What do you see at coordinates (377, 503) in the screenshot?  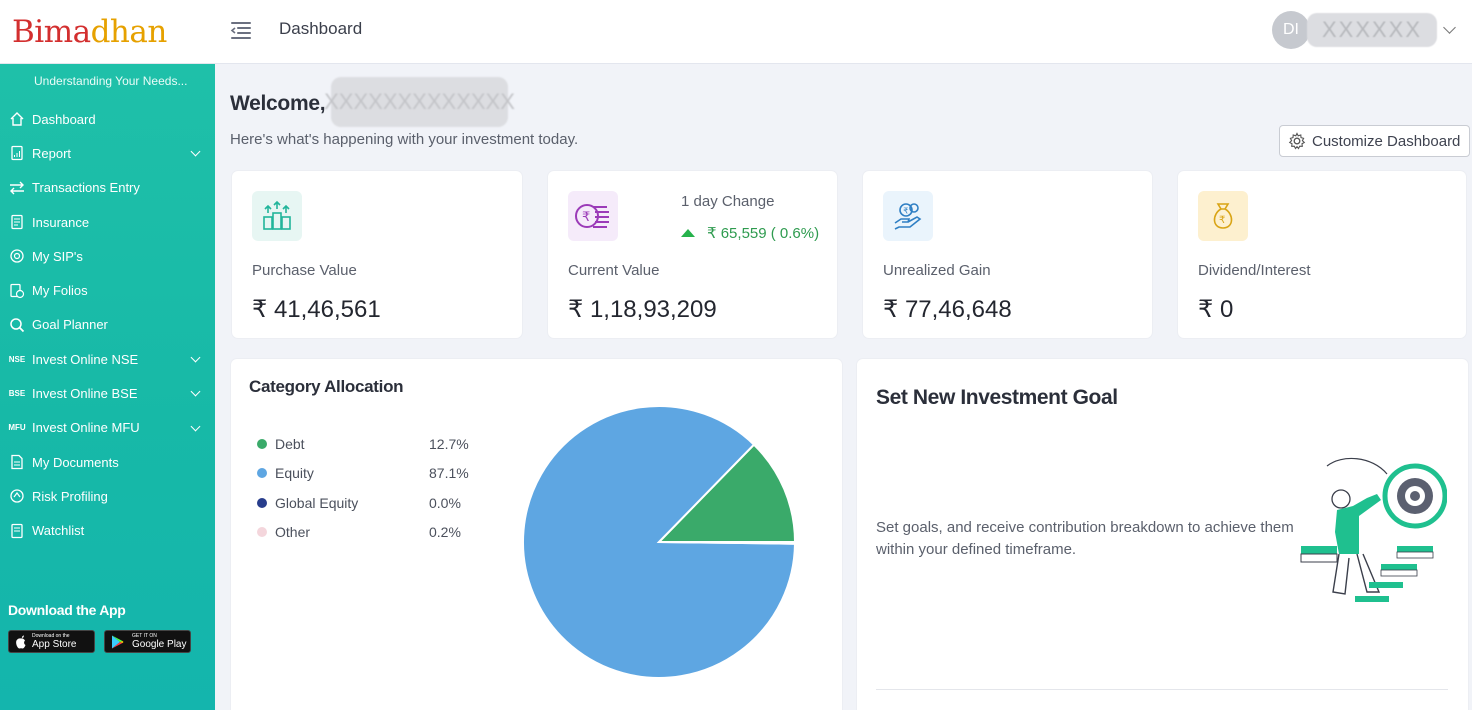 I see `legend-item-global-equity: Global Equity 0.0%` at bounding box center [377, 503].